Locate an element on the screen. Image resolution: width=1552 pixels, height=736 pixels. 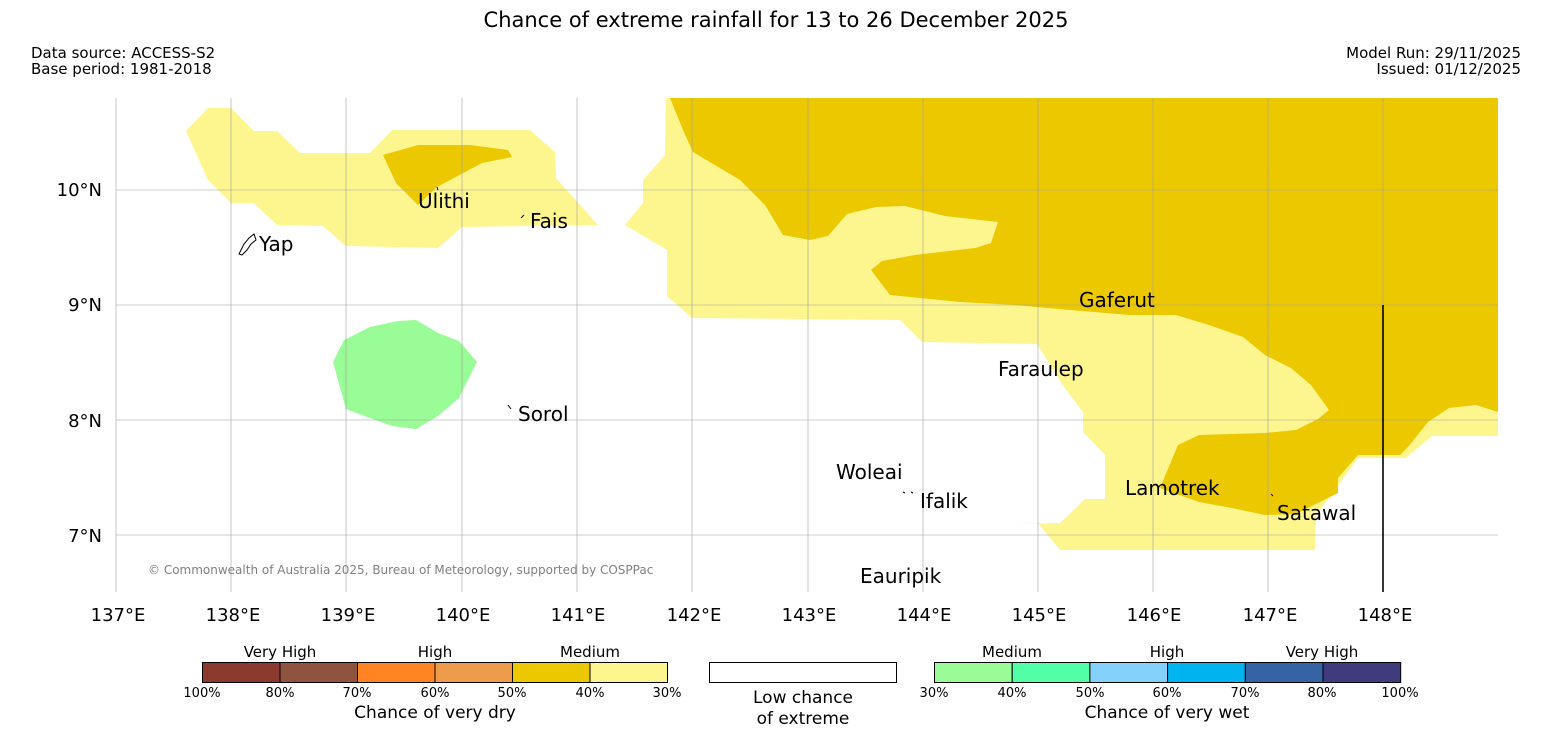
legend-wet-tick: 50% is located at coordinates (1090, 693).